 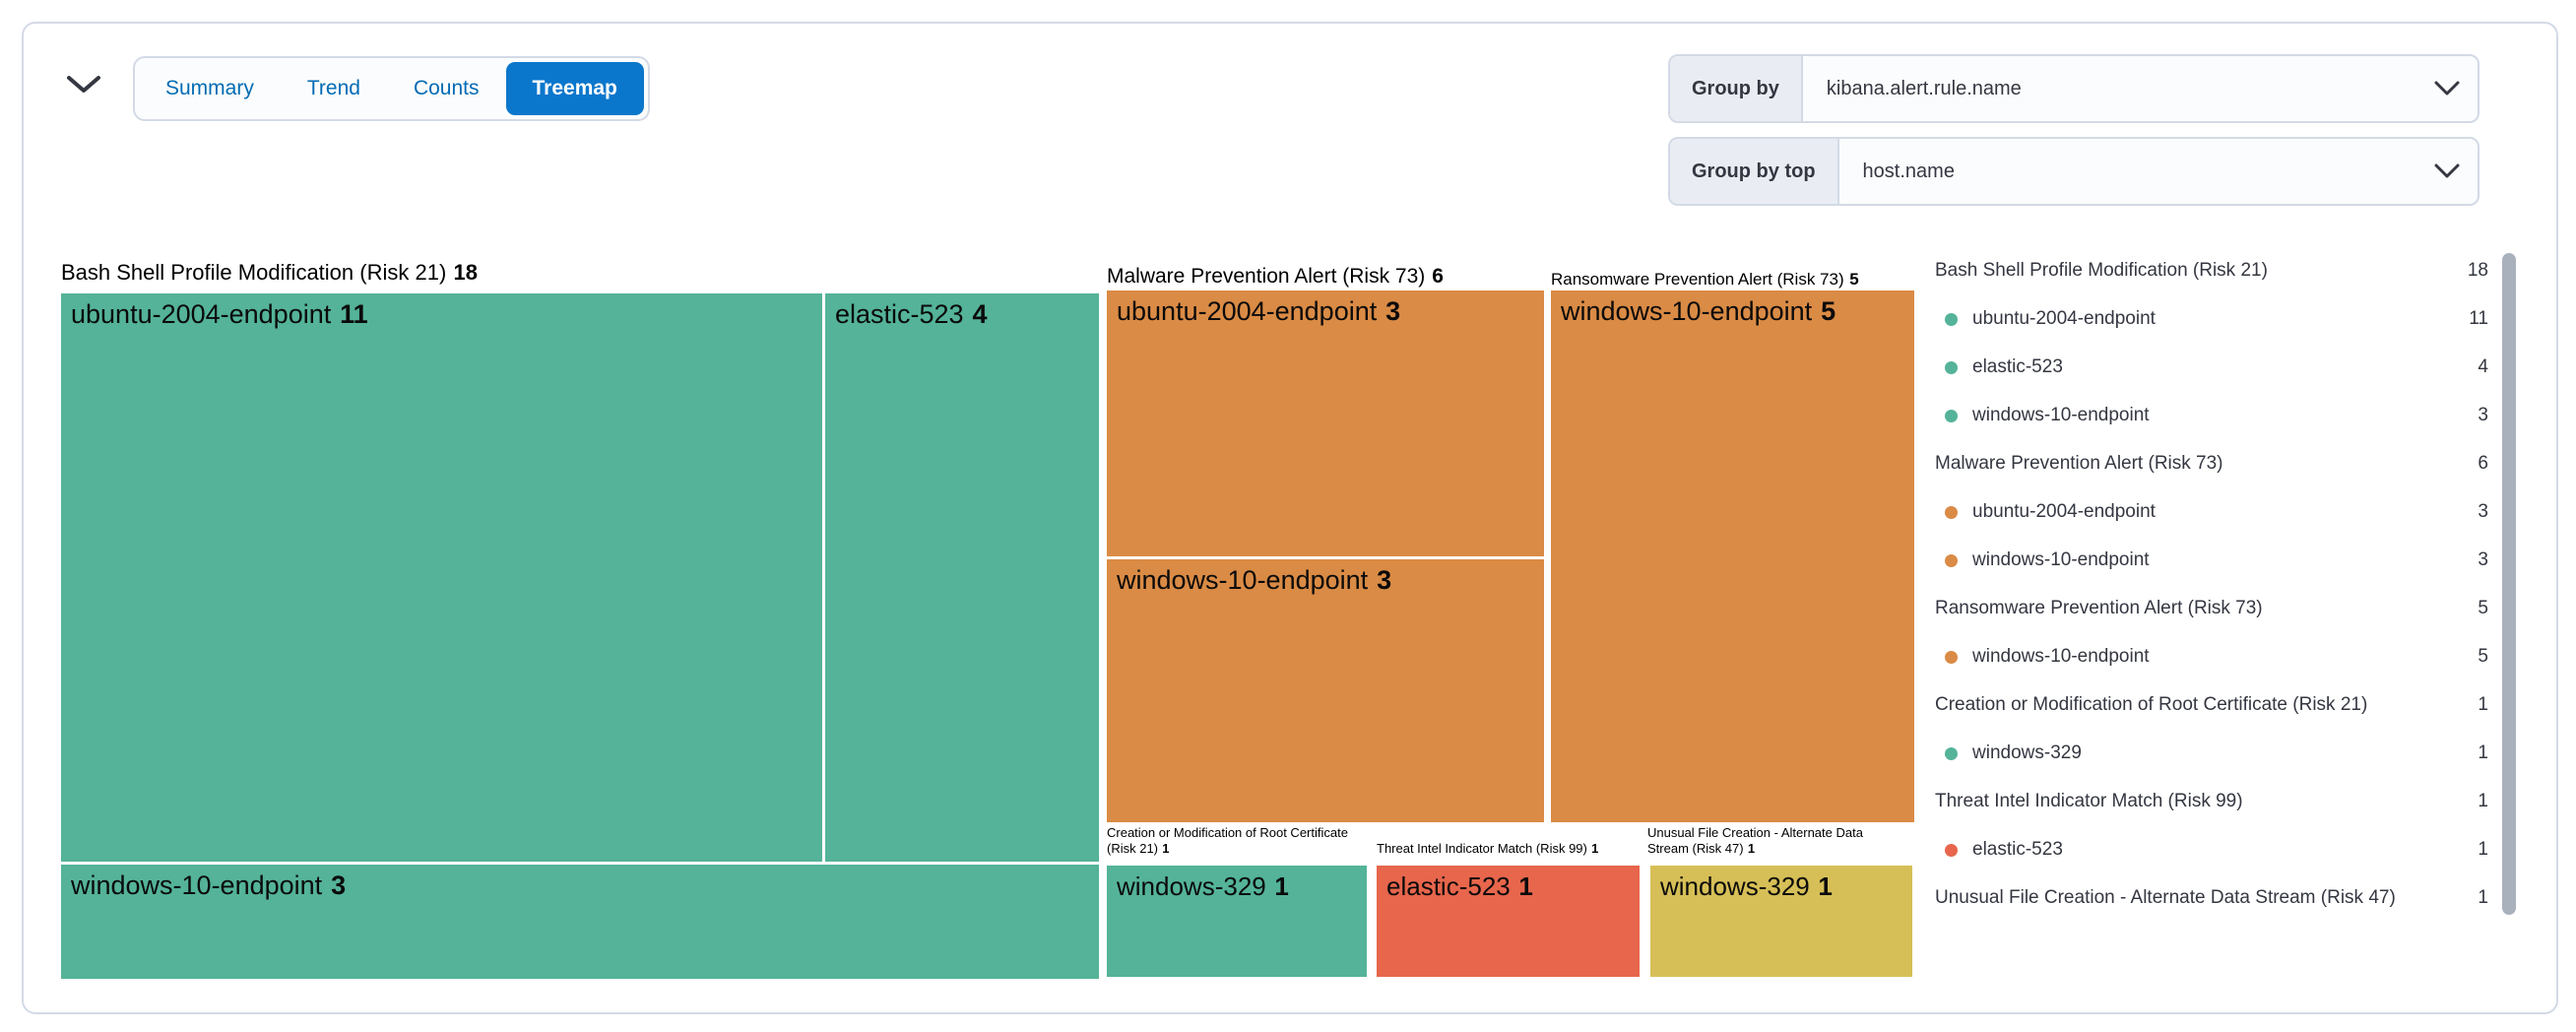 What do you see at coordinates (446, 88) in the screenshot?
I see `tab-counts: Counts` at bounding box center [446, 88].